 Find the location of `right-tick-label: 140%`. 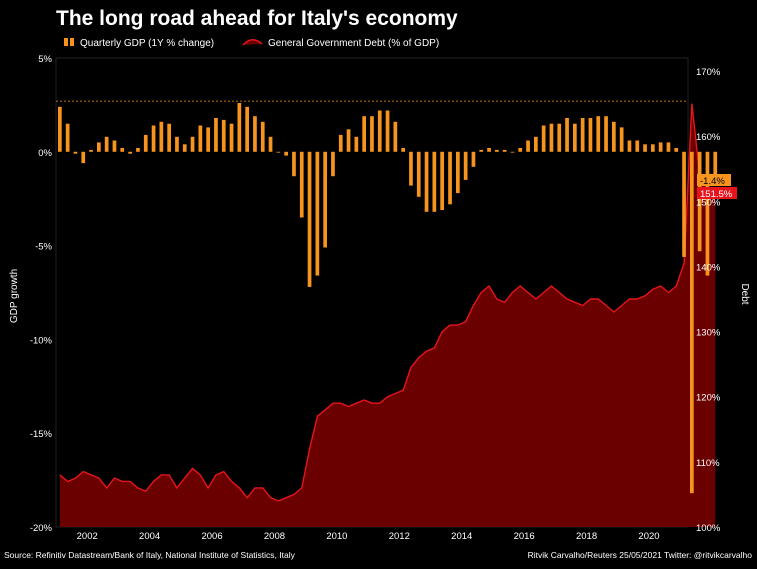

right-tick-label: 140% is located at coordinates (708, 267).